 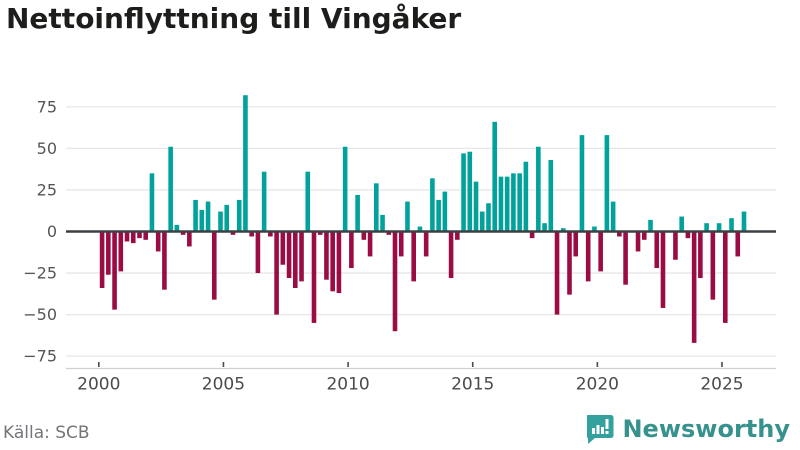 I want to click on bar-2014Q2, so click(x=457, y=235).